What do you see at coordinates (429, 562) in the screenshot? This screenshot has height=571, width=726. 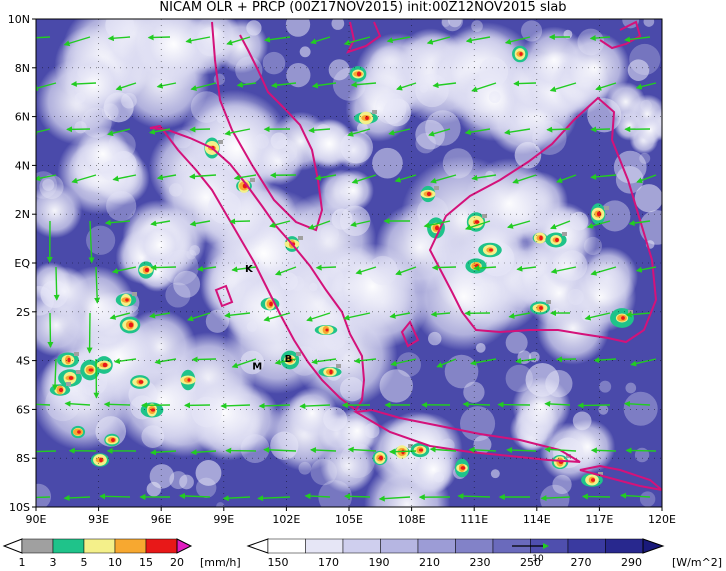 I see `olr-cb-label: 210` at bounding box center [429, 562].